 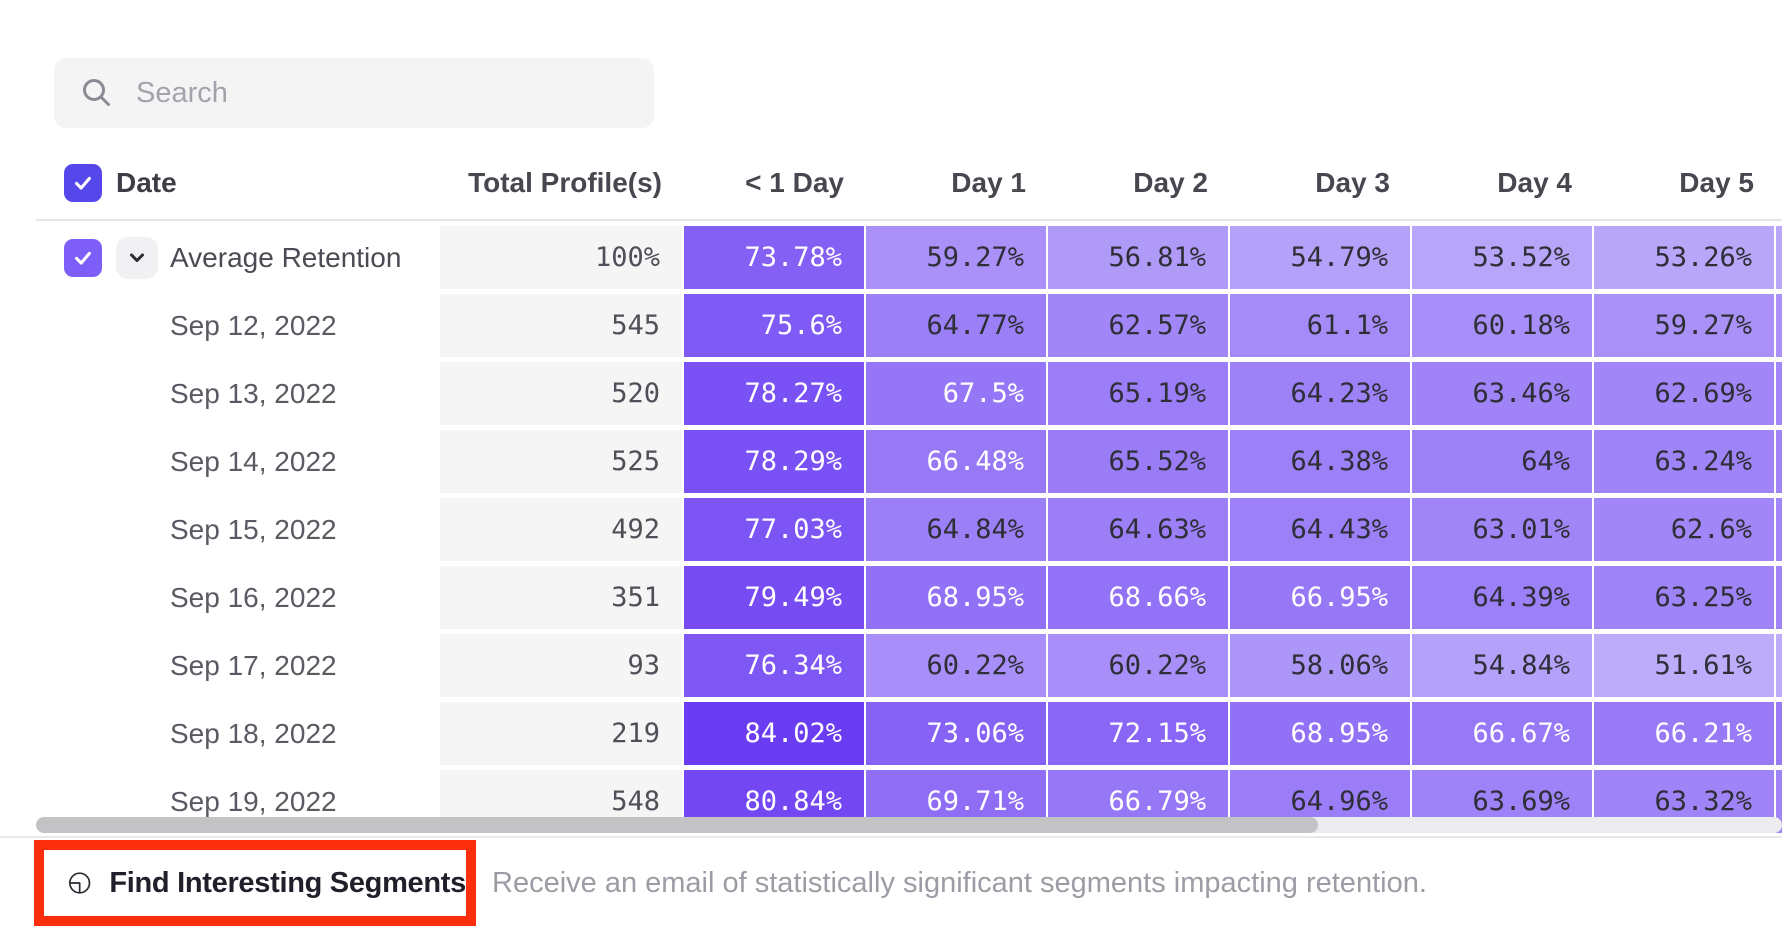 What do you see at coordinates (80, 883) in the screenshot?
I see `segments-pie-icon` at bounding box center [80, 883].